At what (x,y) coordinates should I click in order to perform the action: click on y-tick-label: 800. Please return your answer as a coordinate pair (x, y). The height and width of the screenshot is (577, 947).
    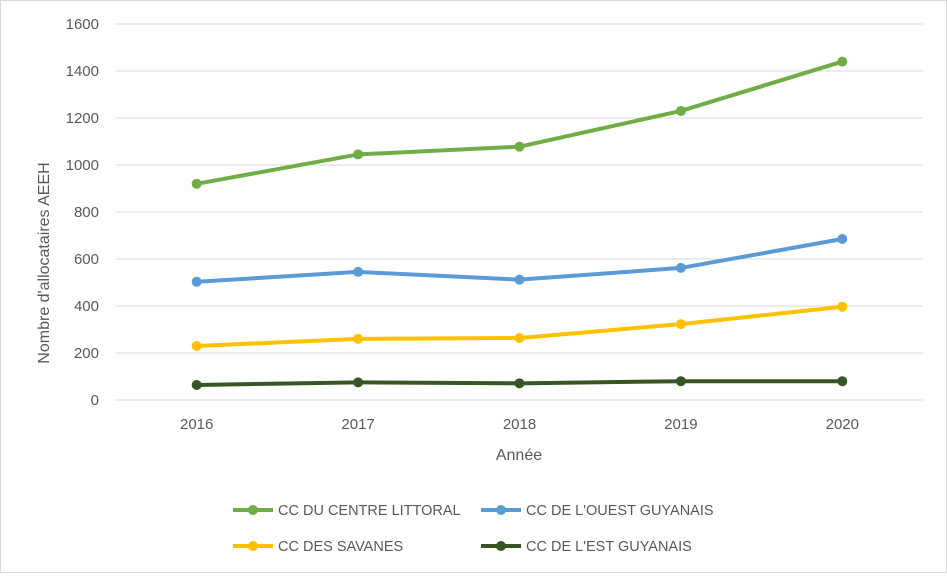
    Looking at the image, I should click on (86, 212).